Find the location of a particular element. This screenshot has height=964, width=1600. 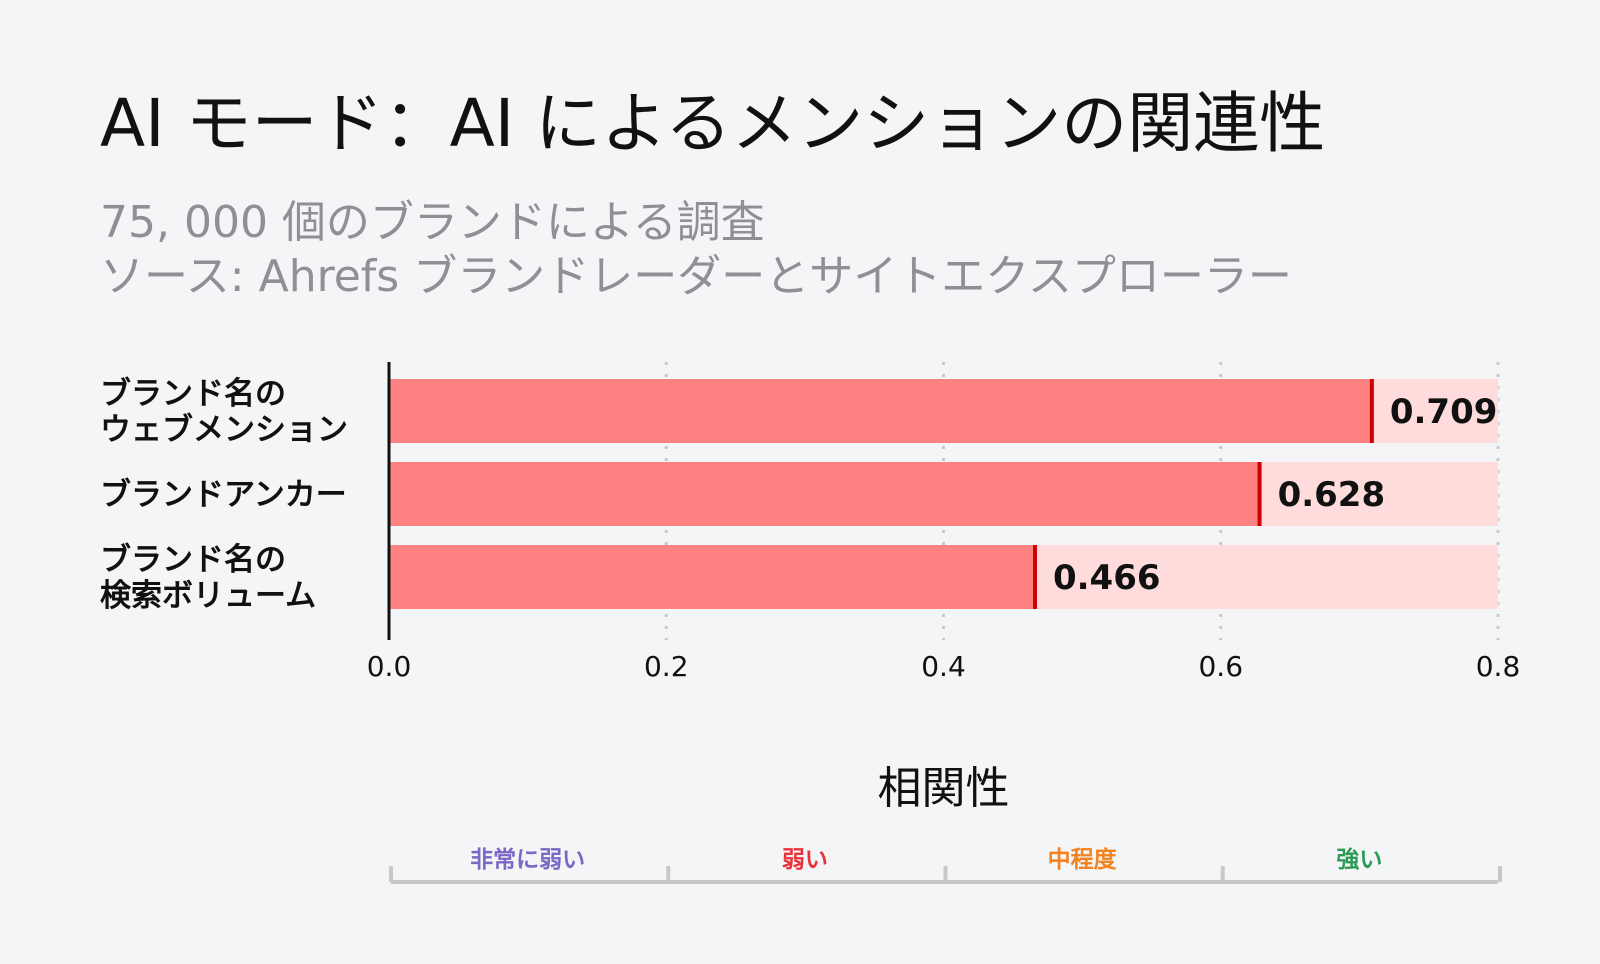

x-tick-label: 0.8 is located at coordinates (1498, 666).